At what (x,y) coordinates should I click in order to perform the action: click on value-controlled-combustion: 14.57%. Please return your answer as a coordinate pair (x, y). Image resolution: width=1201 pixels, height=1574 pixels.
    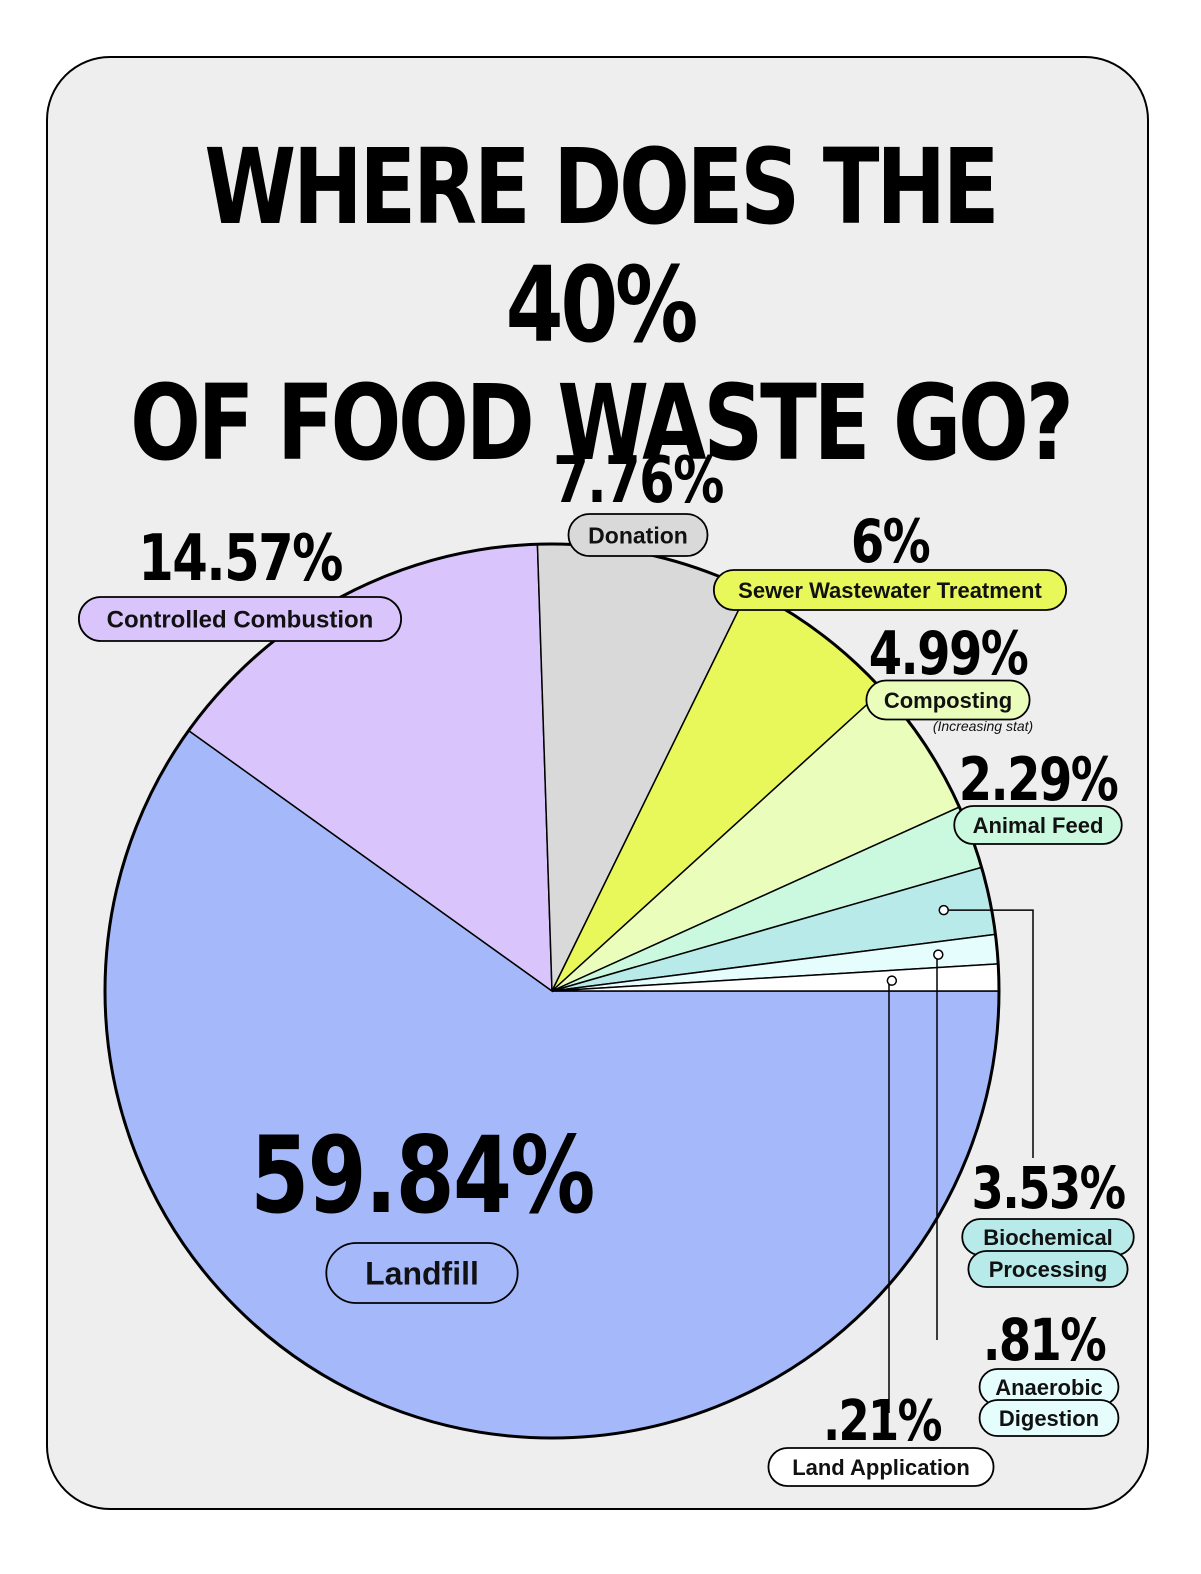
    Looking at the image, I should click on (240, 557).